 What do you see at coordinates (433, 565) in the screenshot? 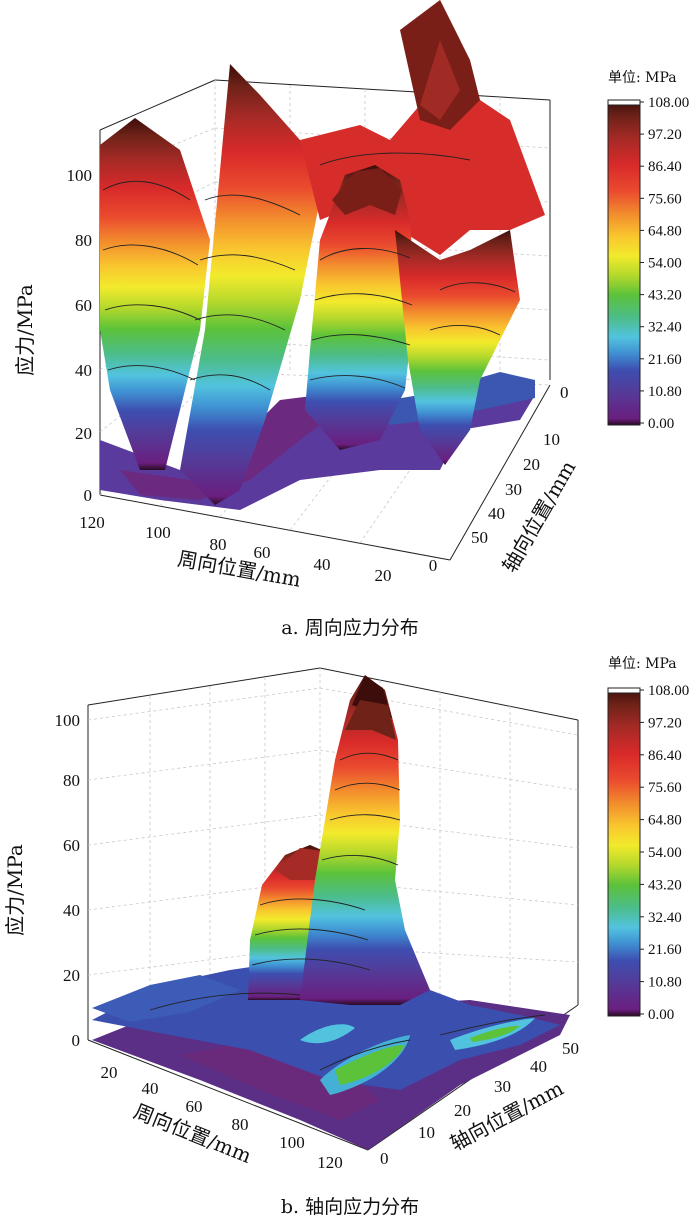
I see `x-tick: 0` at bounding box center [433, 565].